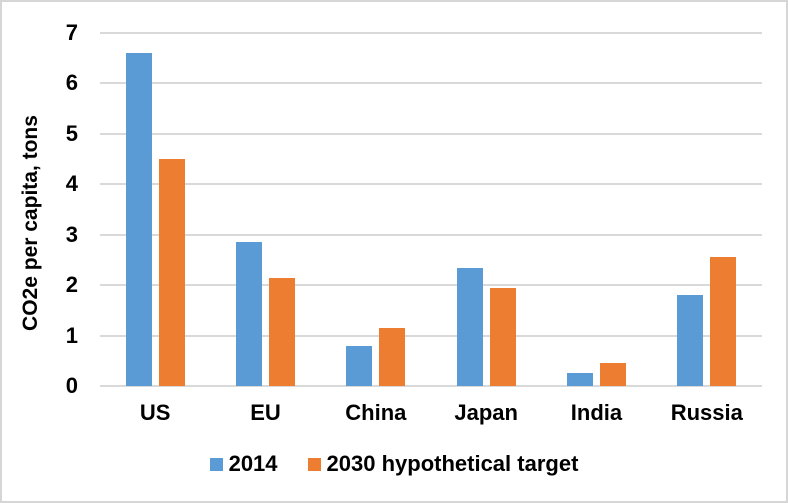 The width and height of the screenshot is (788, 503). Describe the element at coordinates (155, 412) in the screenshot. I see `category-label-us: US` at that location.